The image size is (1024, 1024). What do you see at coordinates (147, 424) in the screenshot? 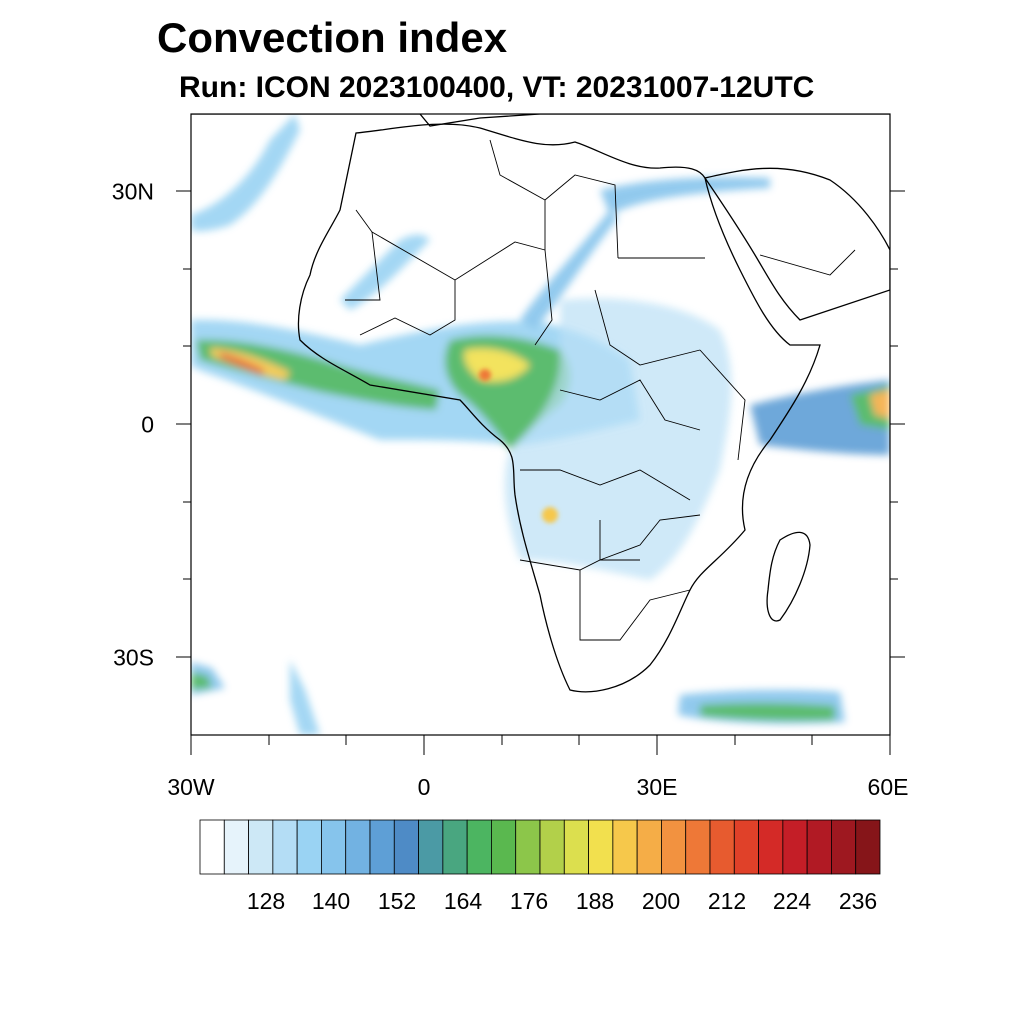
I see `lat-label-0: 0` at bounding box center [147, 424].